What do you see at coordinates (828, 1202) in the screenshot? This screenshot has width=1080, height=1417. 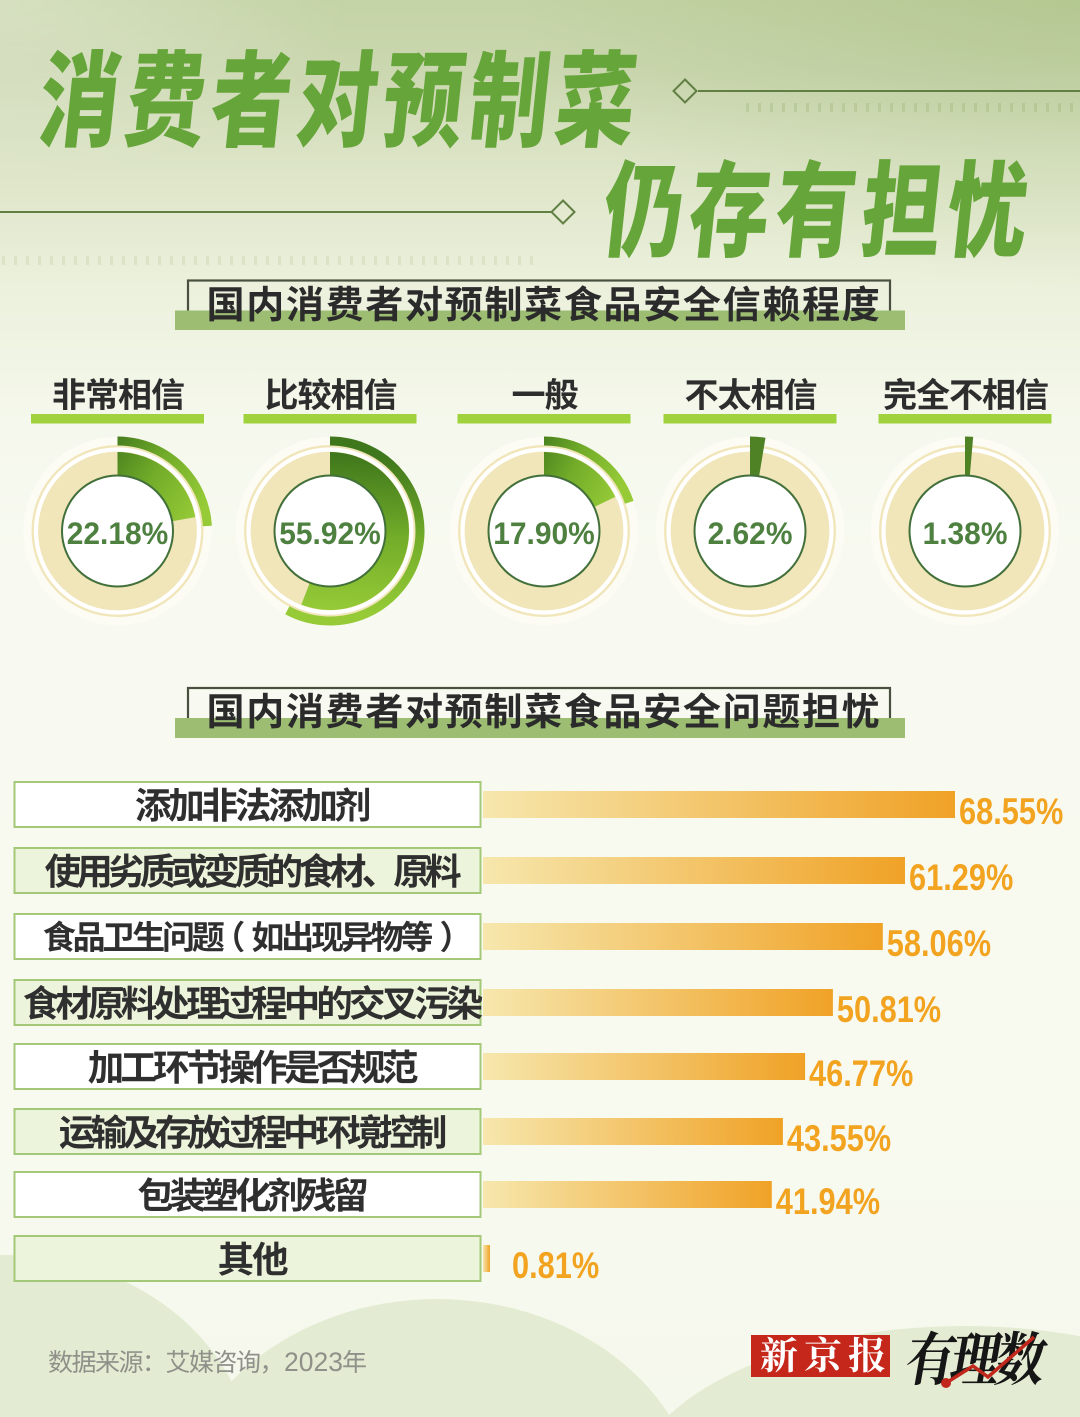 I see `svg-text: 41.94%` at bounding box center [828, 1202].